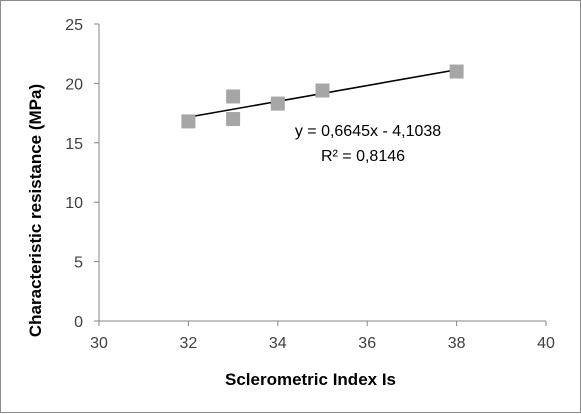  What do you see at coordinates (367, 343) in the screenshot?
I see `x-tick-label: 36` at bounding box center [367, 343].